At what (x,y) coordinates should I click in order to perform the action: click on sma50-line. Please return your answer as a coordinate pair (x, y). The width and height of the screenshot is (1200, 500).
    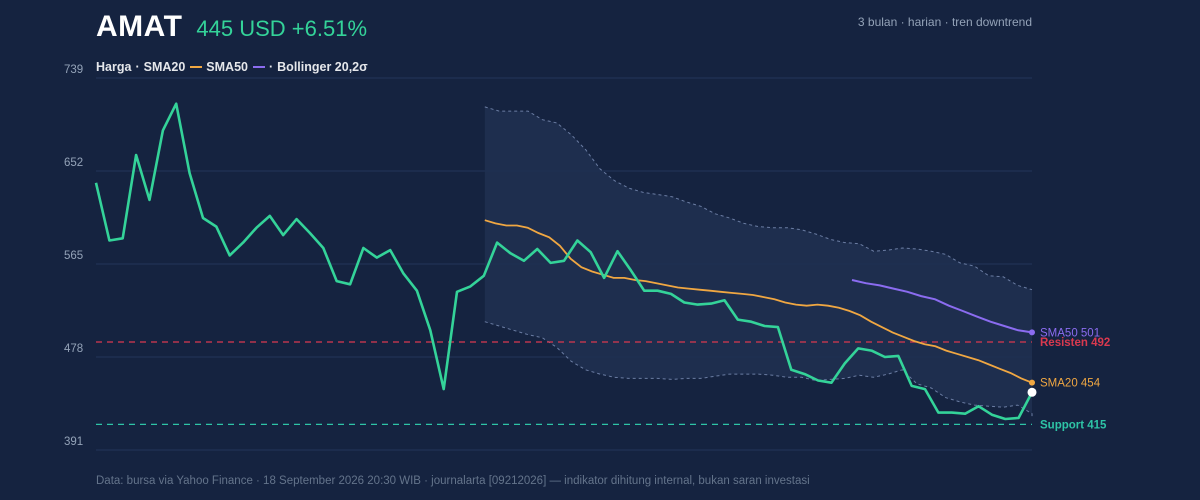
    Looking at the image, I should click on (942, 306).